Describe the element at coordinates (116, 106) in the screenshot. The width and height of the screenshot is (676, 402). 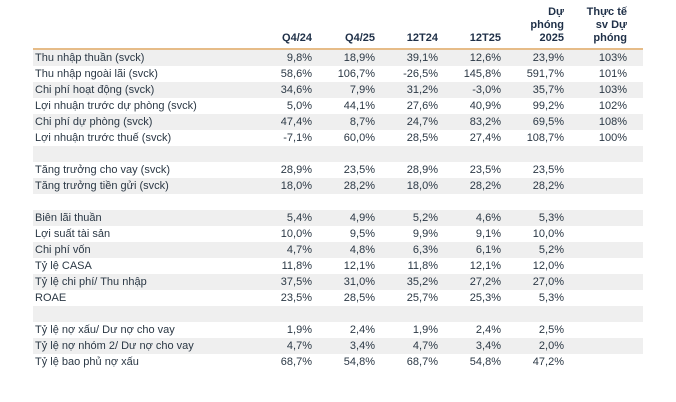
I see `row-label: Lợi nhuận trước dự phòng (svck)` at that location.